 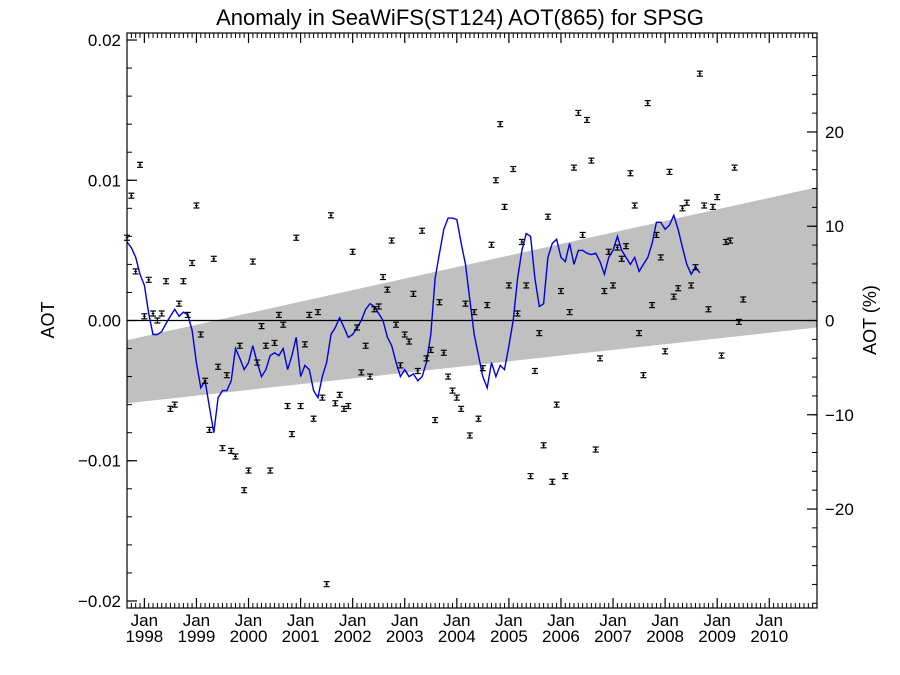 What do you see at coordinates (834, 132) in the screenshot?
I see `y-tick-label-right: 20` at bounding box center [834, 132].